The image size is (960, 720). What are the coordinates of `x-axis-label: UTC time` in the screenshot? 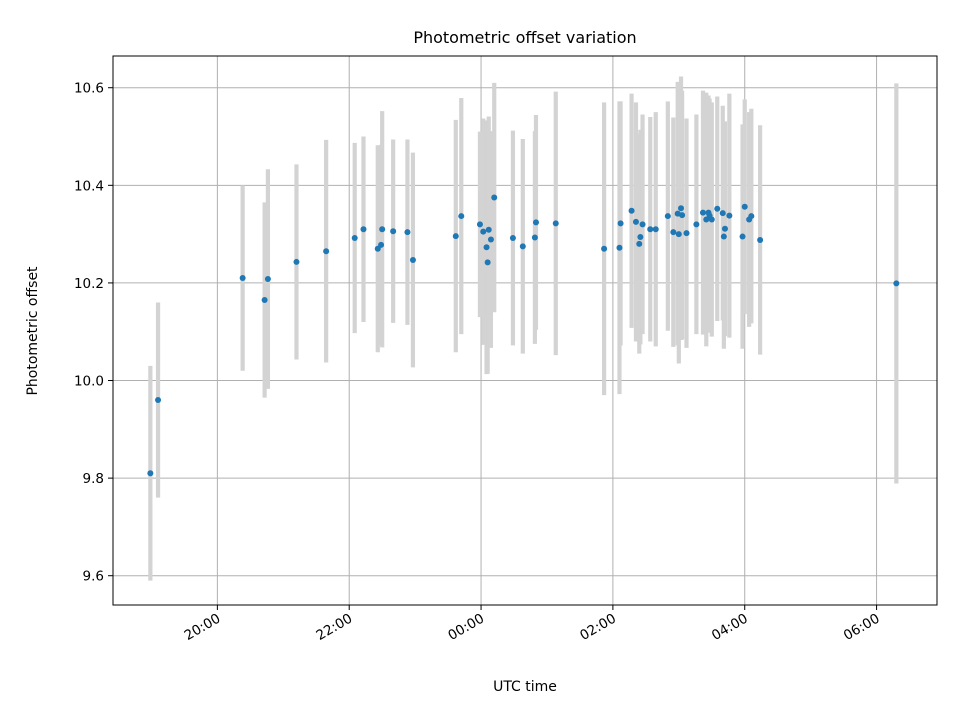 It's located at (525, 687).